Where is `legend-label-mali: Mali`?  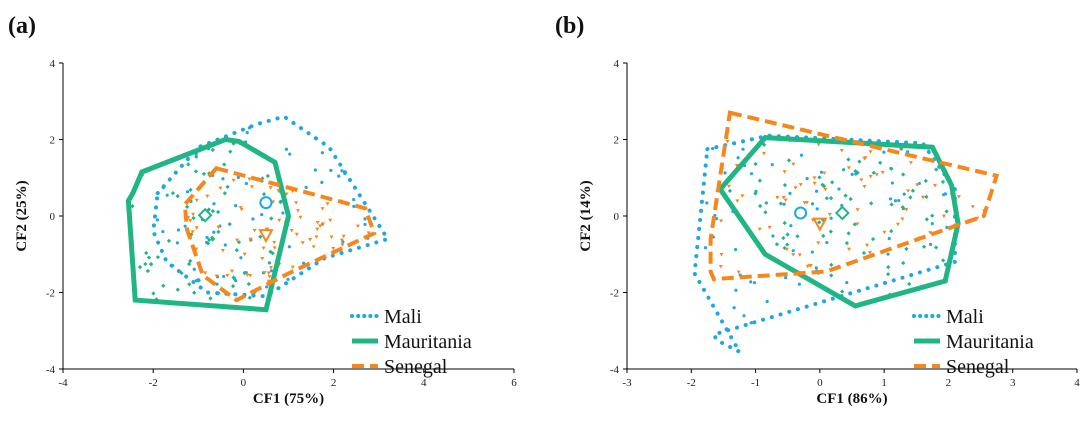 legend-label-mali: Mali is located at coordinates (403, 317).